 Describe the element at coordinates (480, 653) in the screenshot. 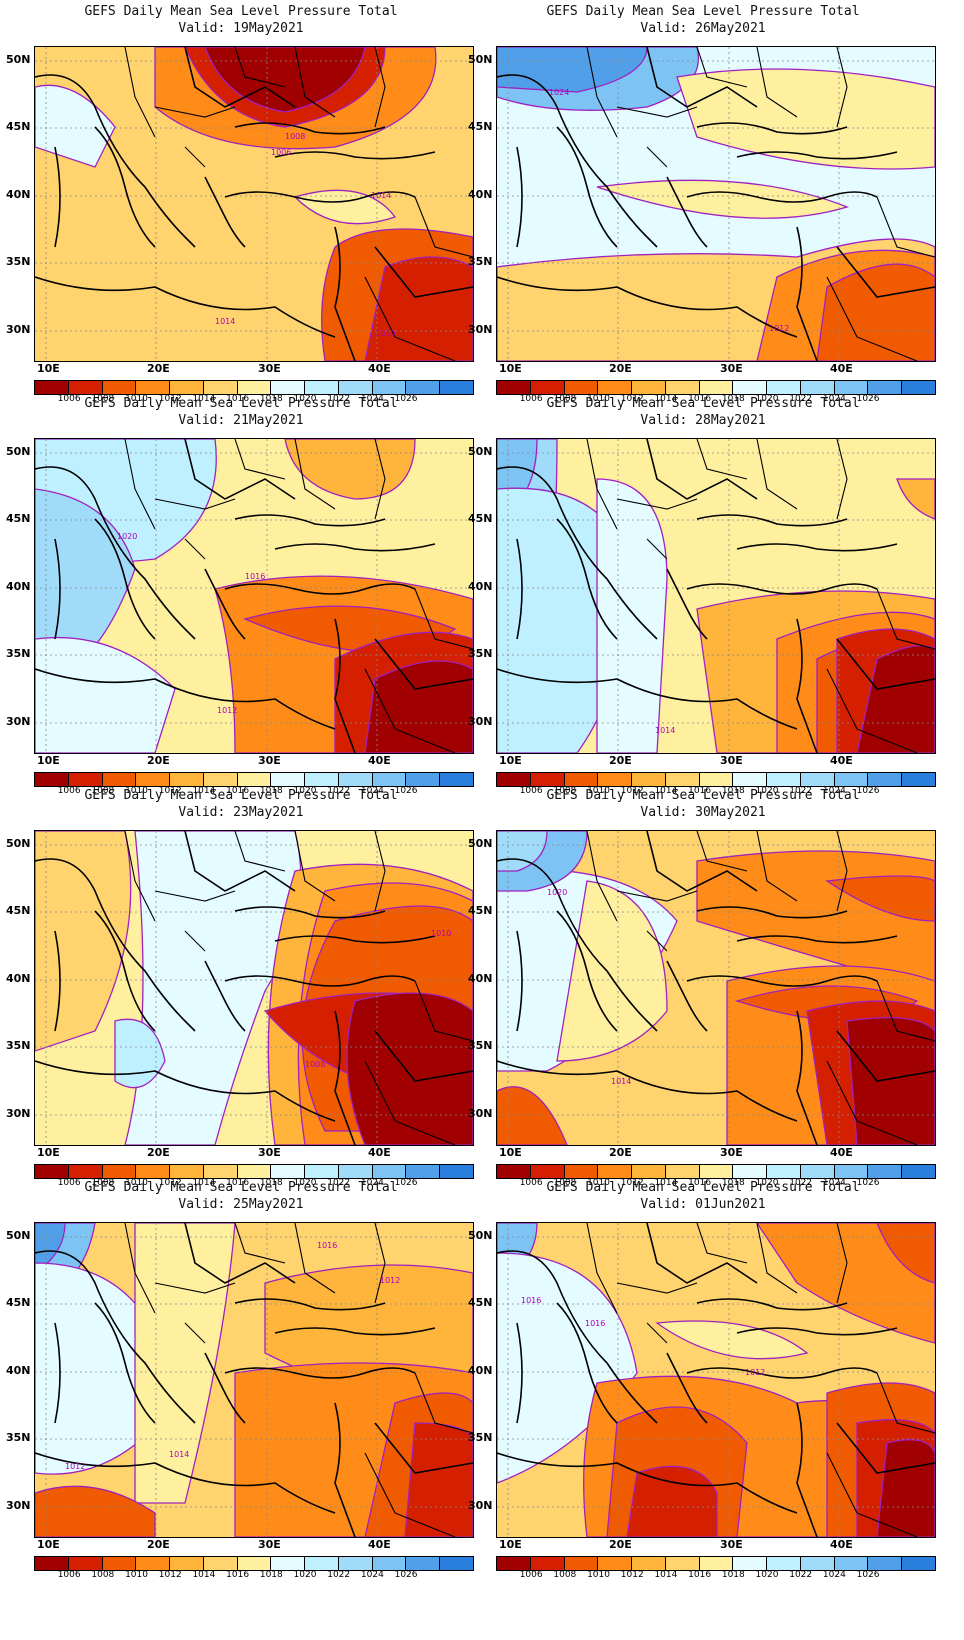

I see `latitude-label: 35N` at that location.